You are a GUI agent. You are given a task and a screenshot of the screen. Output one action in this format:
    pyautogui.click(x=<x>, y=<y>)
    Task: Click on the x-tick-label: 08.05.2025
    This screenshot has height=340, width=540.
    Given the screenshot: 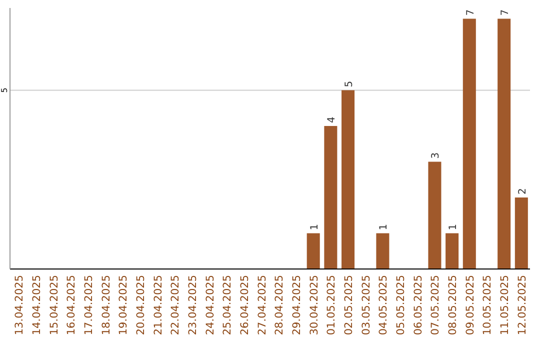 What is the action you would take?
    pyautogui.click(x=453, y=305)
    